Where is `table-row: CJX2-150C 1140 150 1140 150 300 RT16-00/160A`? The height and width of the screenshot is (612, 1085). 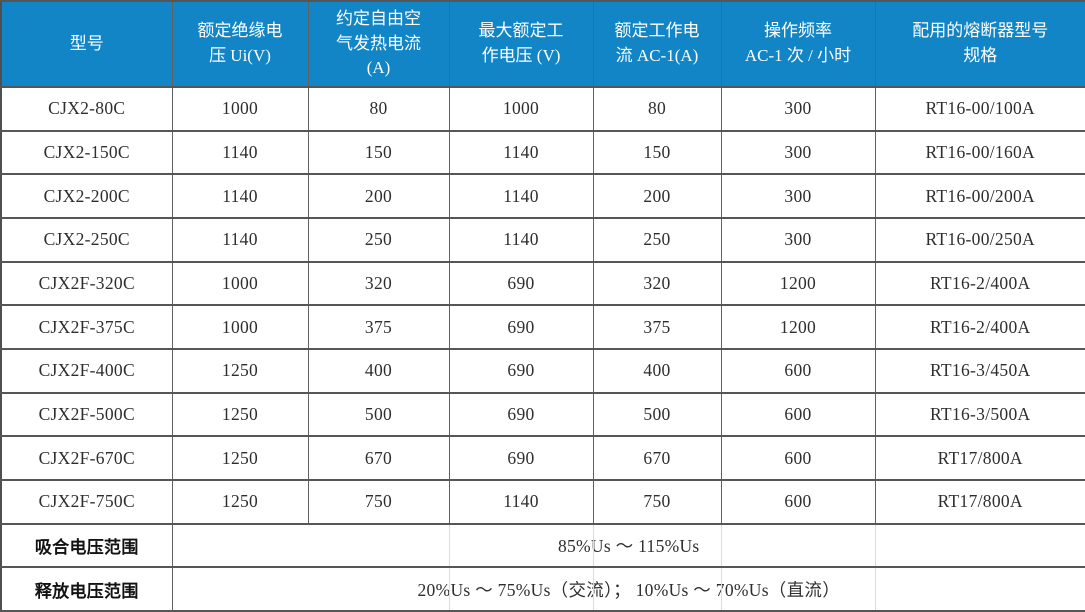 table-row: CJX2-150C 1140 150 1140 150 300 RT16-00/160A is located at coordinates (542, 152).